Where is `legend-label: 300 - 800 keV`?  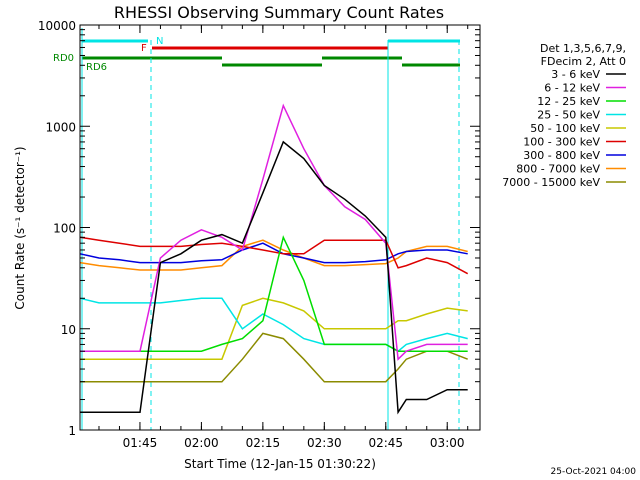 legend-label: 300 - 800 keV is located at coordinates (561, 155).